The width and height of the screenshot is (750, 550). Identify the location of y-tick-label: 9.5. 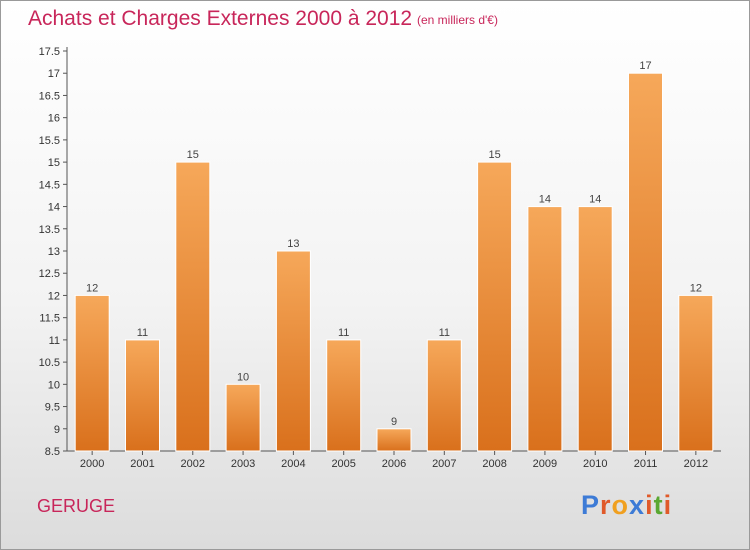
(52, 408).